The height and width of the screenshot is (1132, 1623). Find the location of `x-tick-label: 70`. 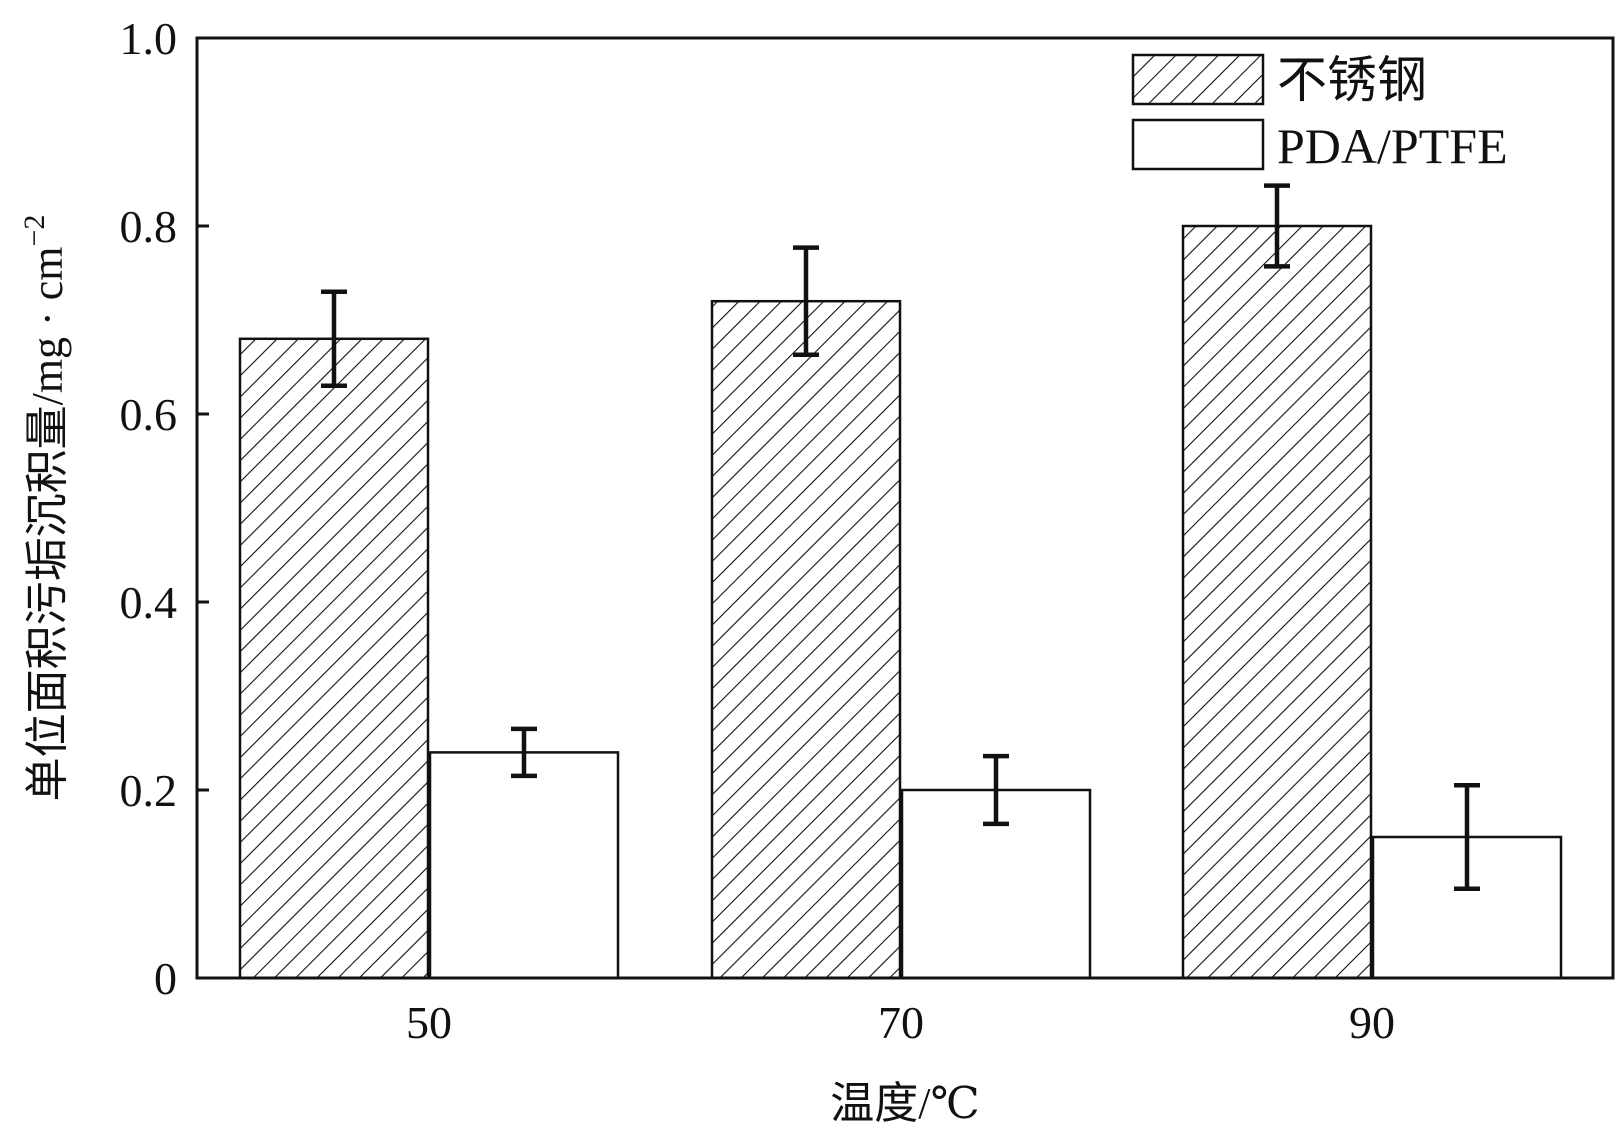

x-tick-label: 70 is located at coordinates (901, 1022).